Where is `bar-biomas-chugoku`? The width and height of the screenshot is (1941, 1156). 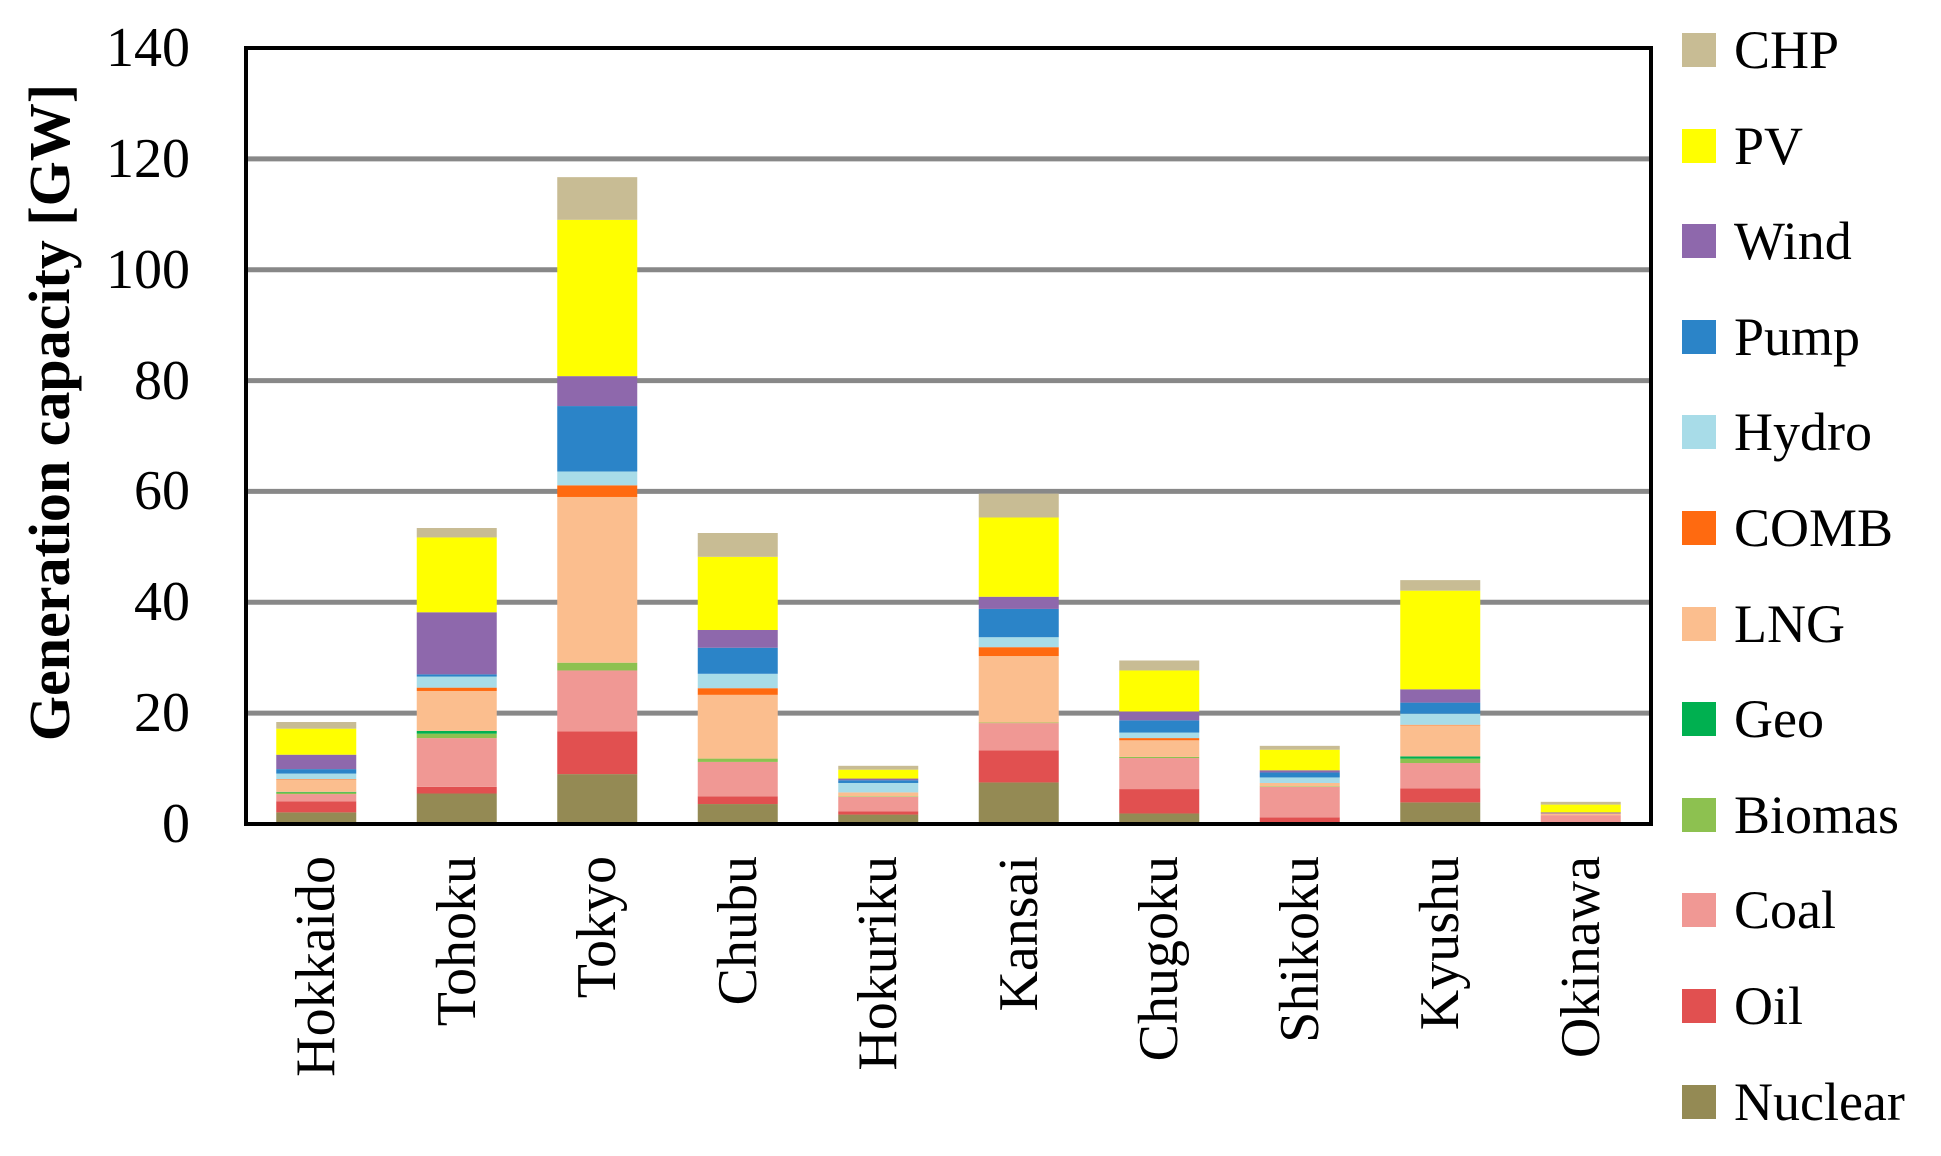
bar-biomas-chugoku is located at coordinates (1159, 757).